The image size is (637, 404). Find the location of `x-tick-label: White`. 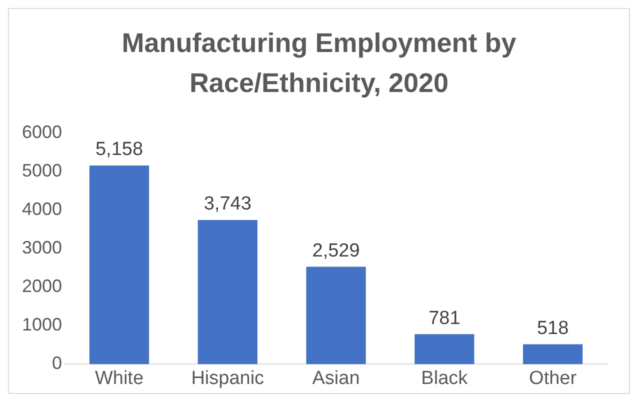

x-tick-label: White is located at coordinates (119, 378).